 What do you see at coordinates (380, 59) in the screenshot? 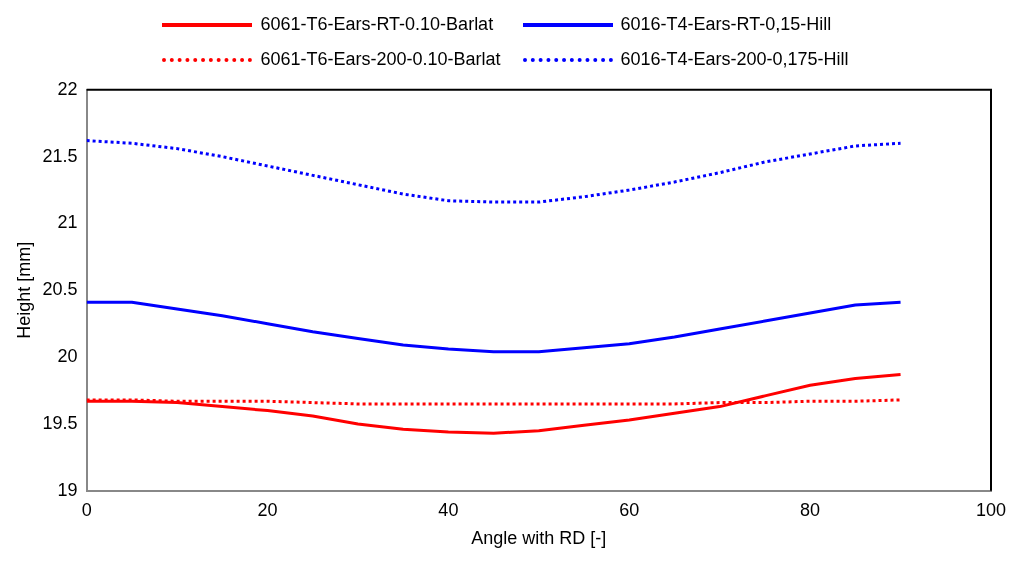
I see `legend-label: 6061-T6-Ears-200-0.10-Barlat` at bounding box center [380, 59].